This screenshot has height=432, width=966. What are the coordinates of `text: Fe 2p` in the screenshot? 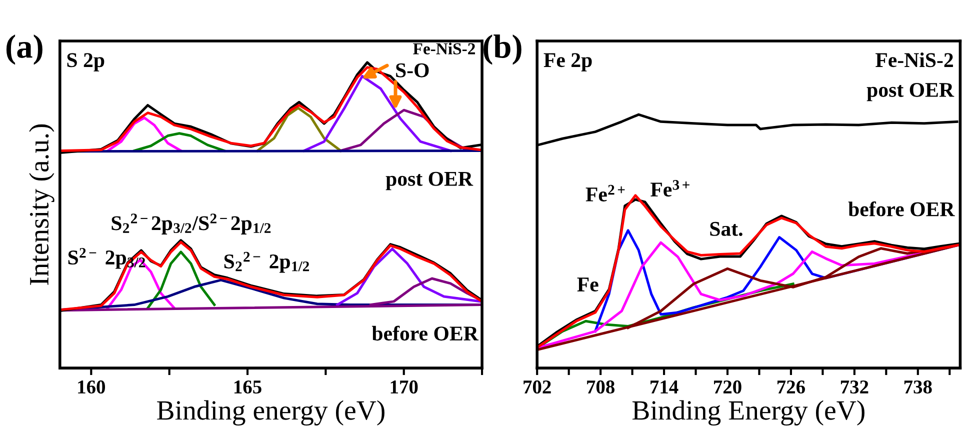 It's located at (568, 62).